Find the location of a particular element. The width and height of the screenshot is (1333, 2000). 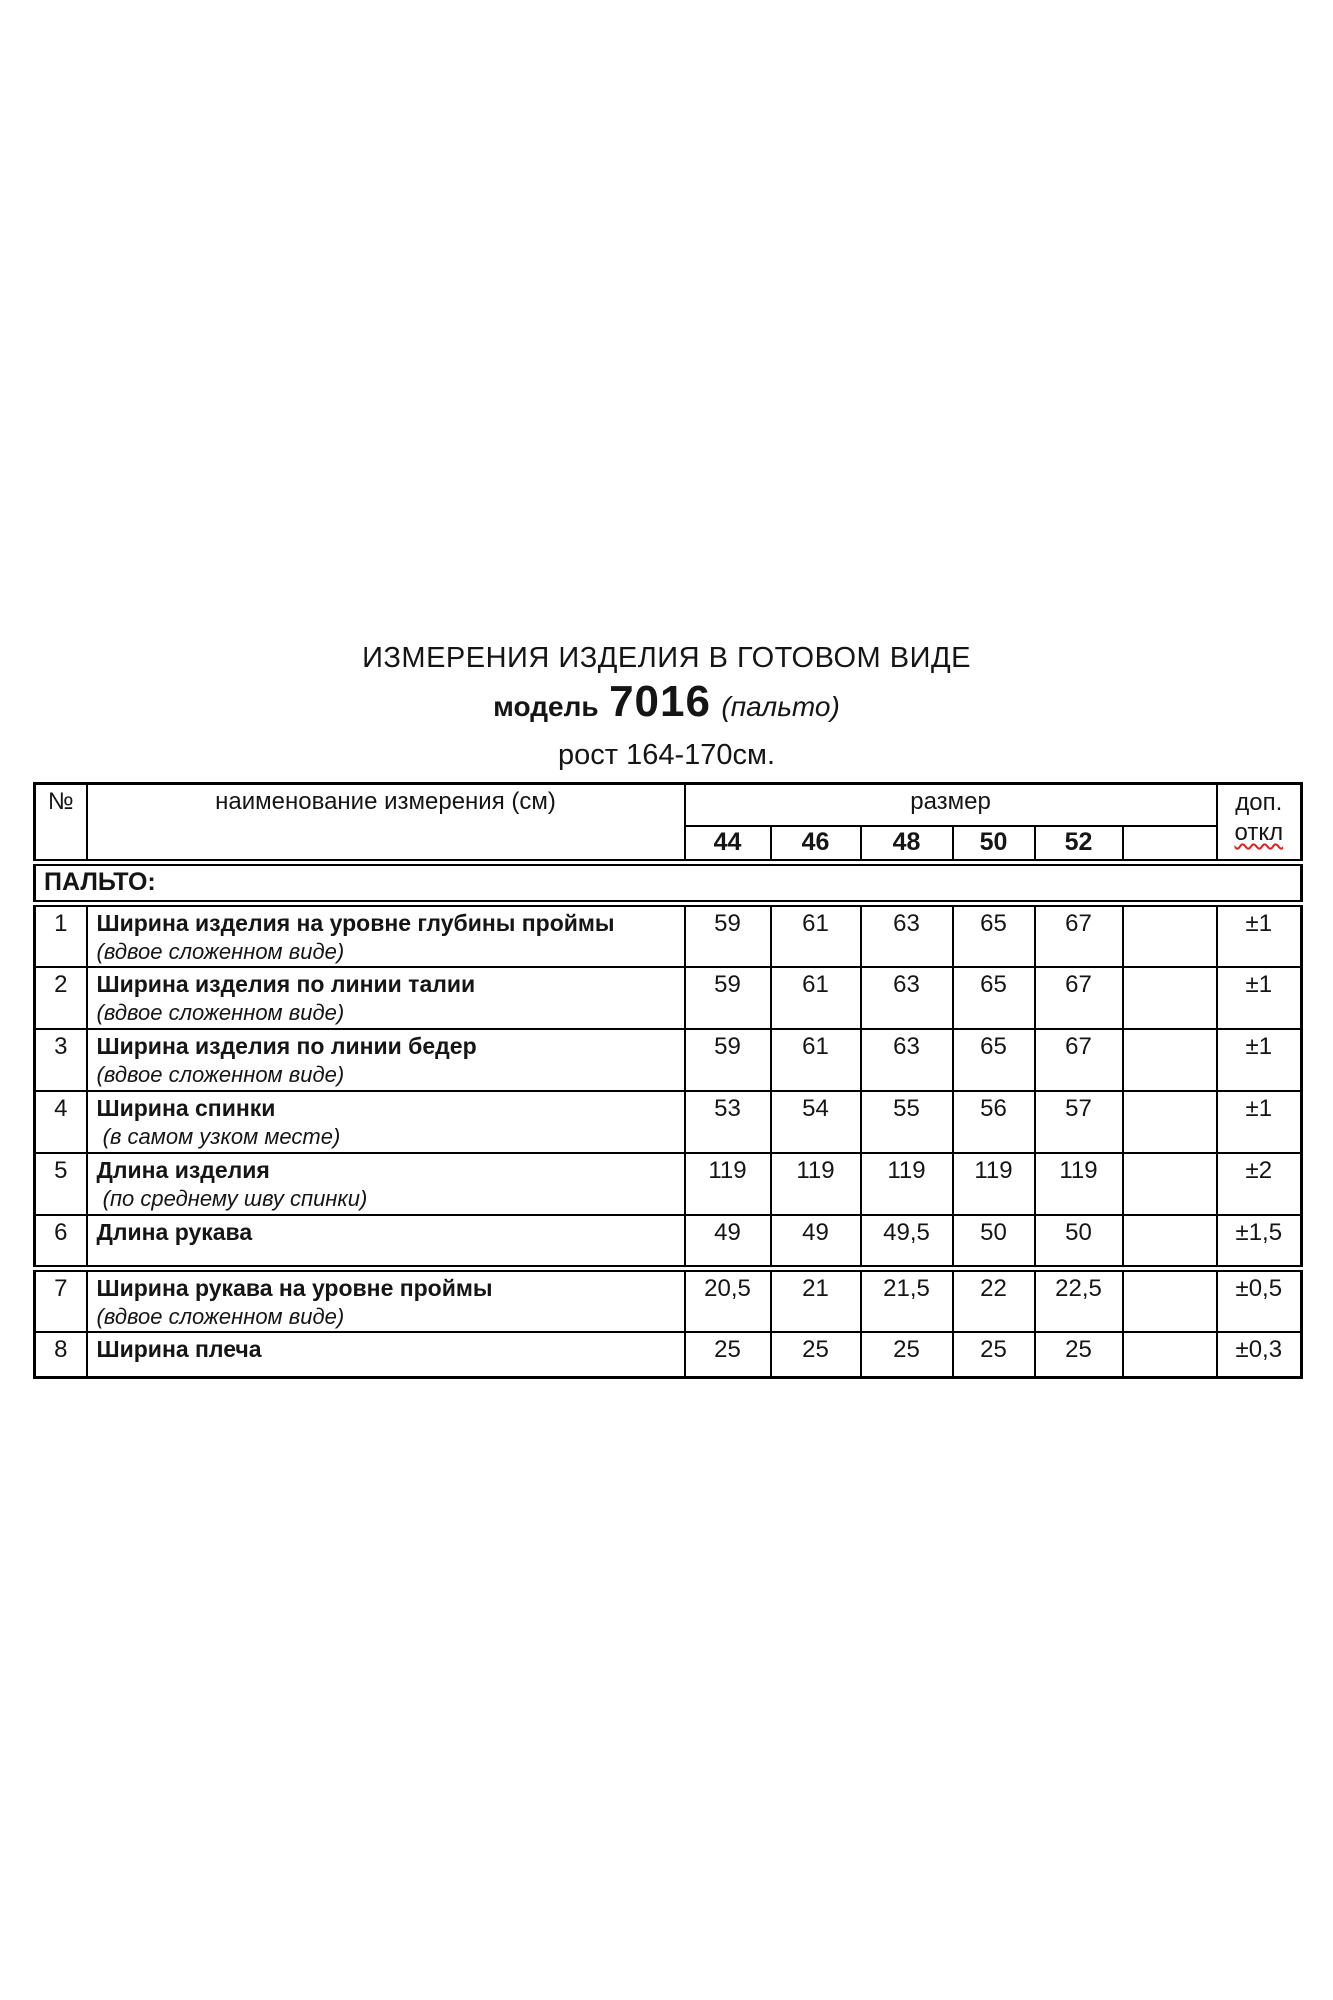

value-cell: 21 is located at coordinates (815, 1298).